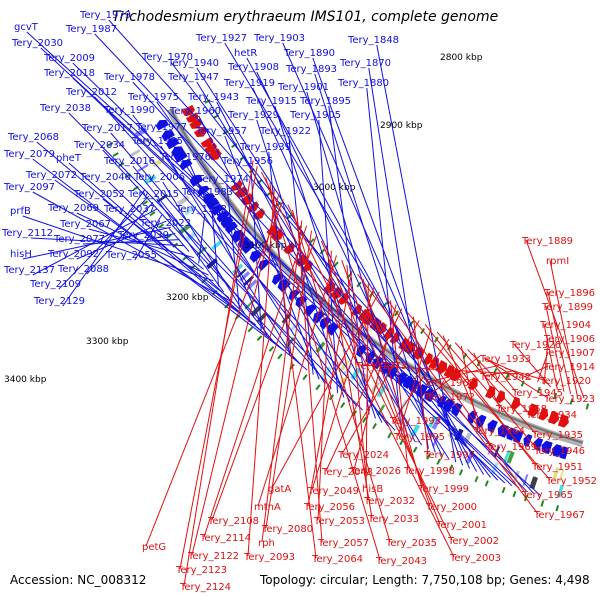  Describe the element at coordinates (73, 208) in the screenshot. I see `forward-gene-label: Tery_2069` at that location.